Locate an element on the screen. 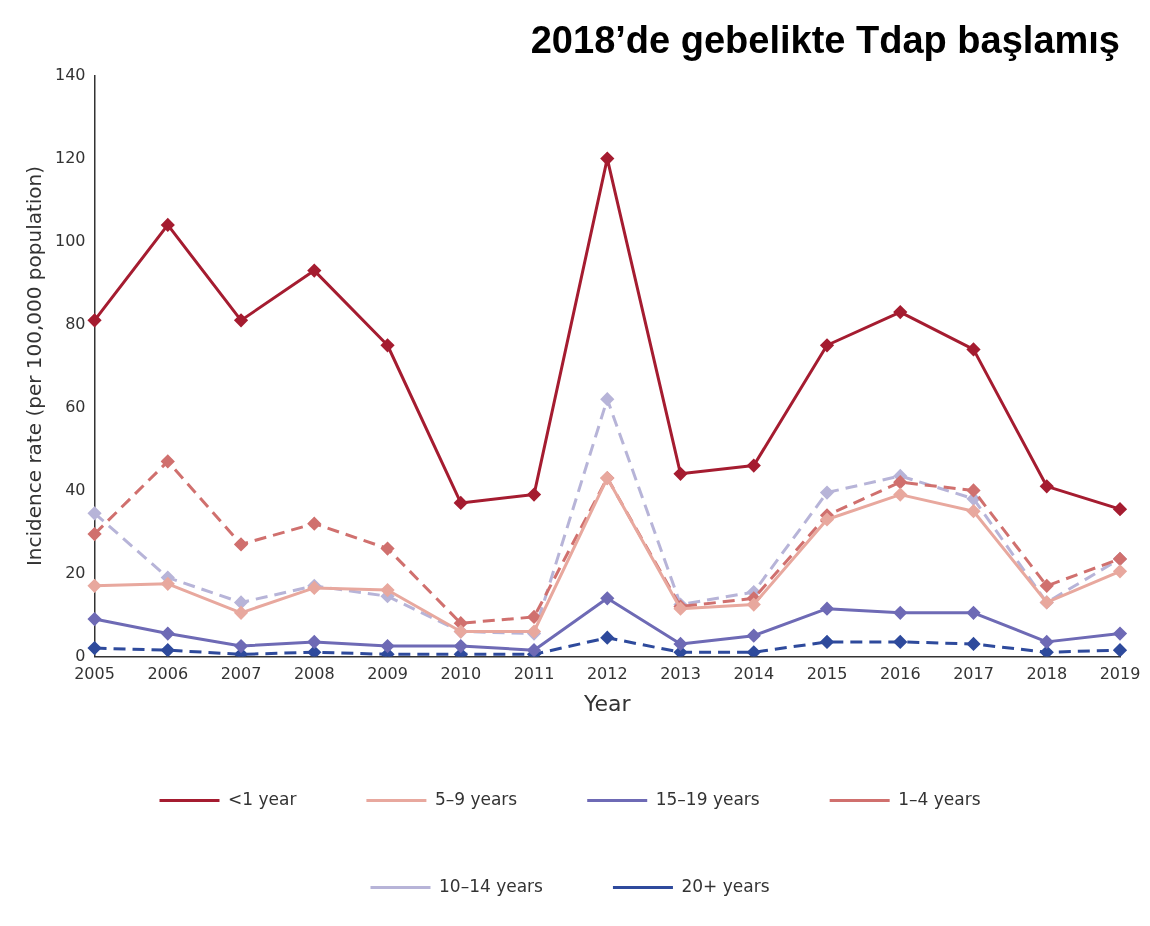 This screenshot has width=1150, height=926. x-tick-label: 2013 is located at coordinates (680, 674).